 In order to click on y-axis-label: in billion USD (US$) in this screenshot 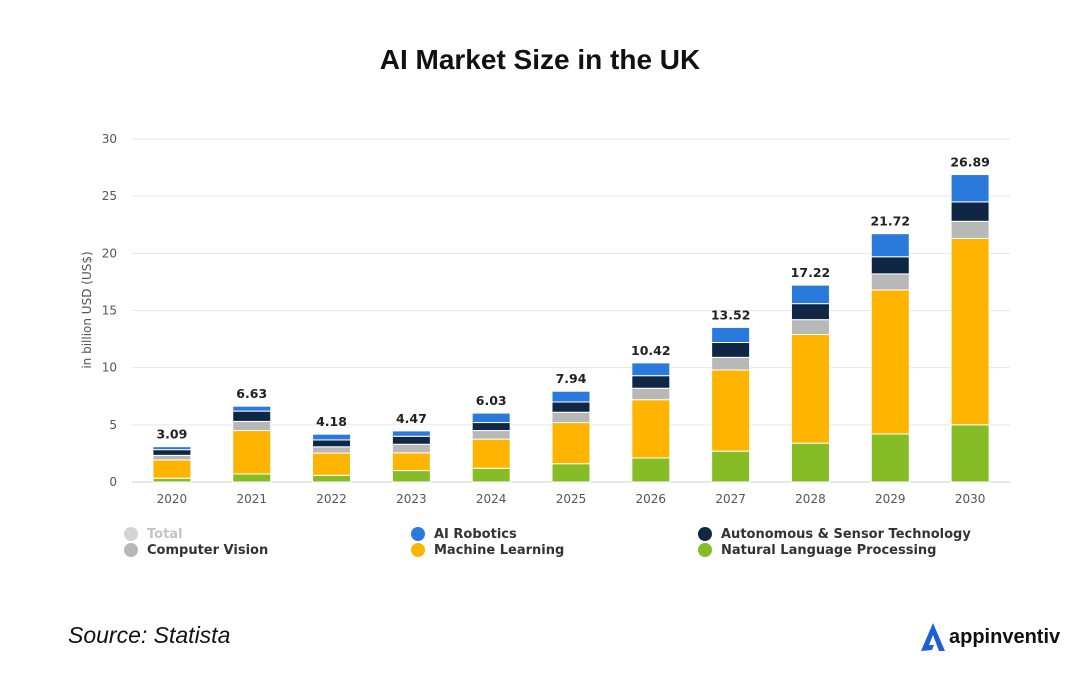, I will do `click(87, 309)`.